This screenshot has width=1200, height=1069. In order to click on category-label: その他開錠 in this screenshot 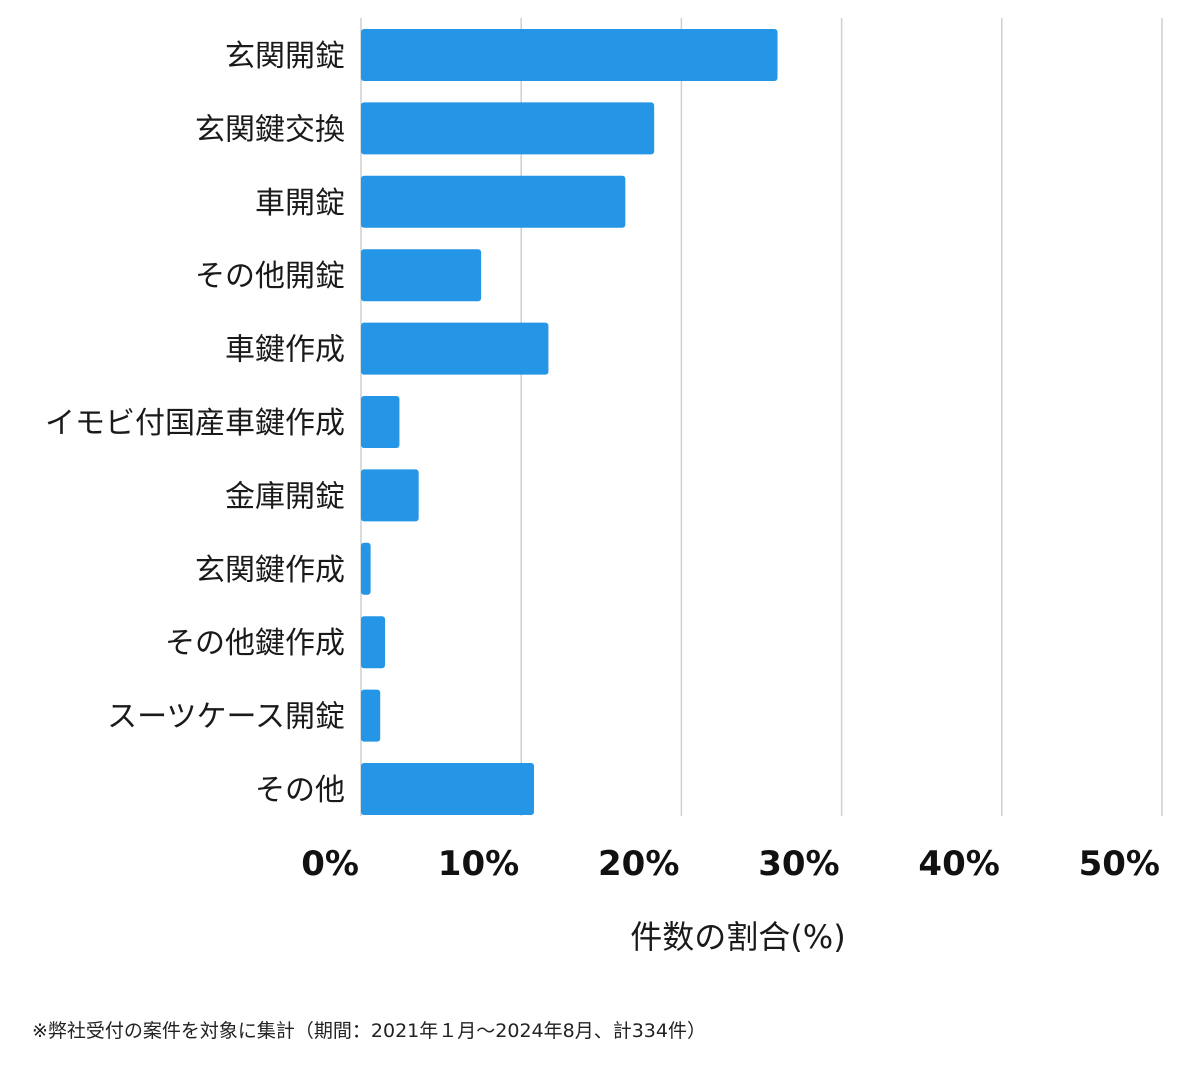, I will do `click(270, 276)`.